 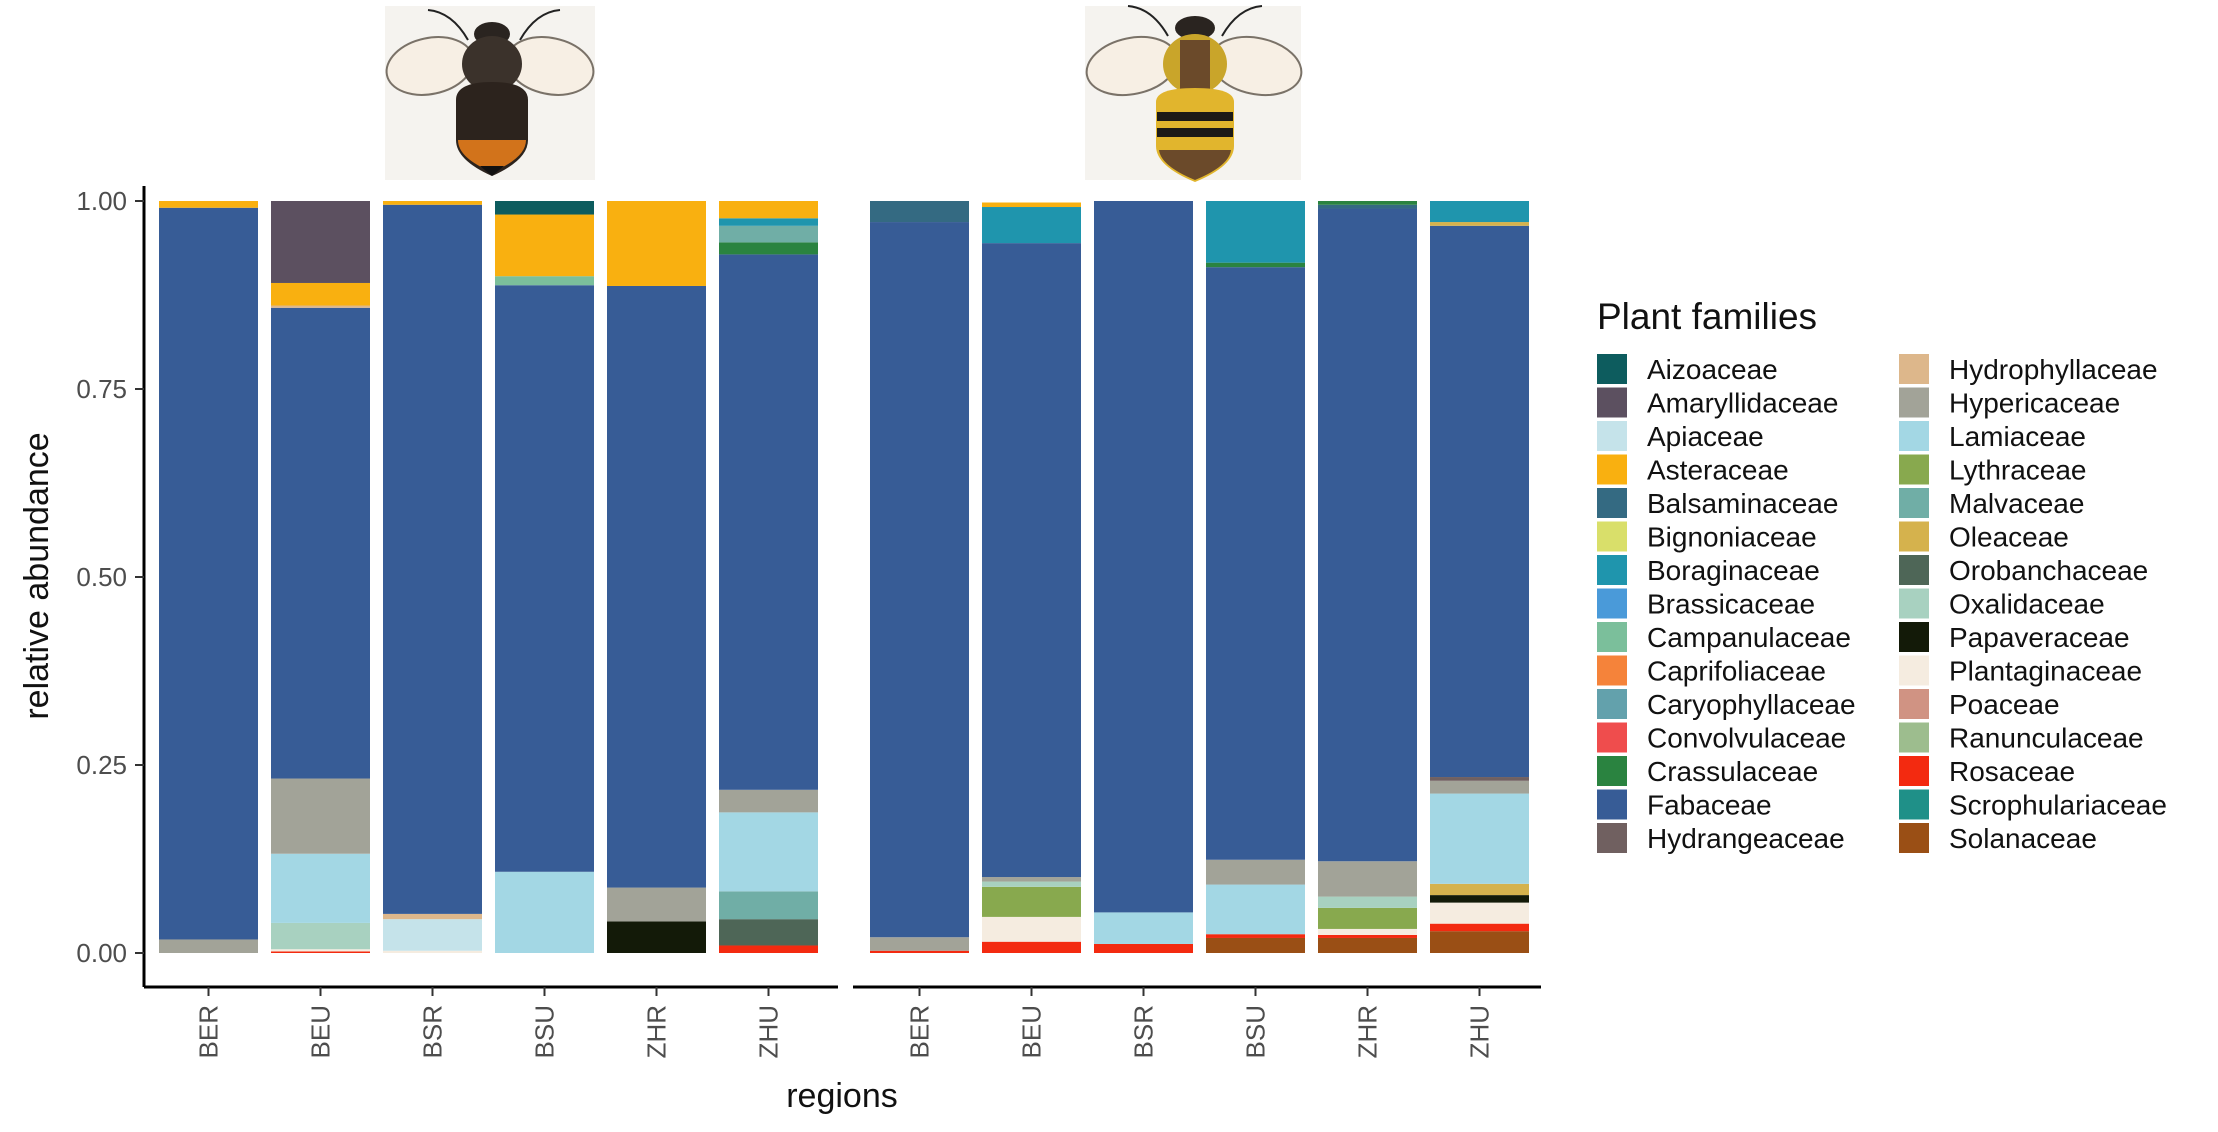 What do you see at coordinates (1749, 637) in the screenshot?
I see `legend-label: Campanulaceae` at bounding box center [1749, 637].